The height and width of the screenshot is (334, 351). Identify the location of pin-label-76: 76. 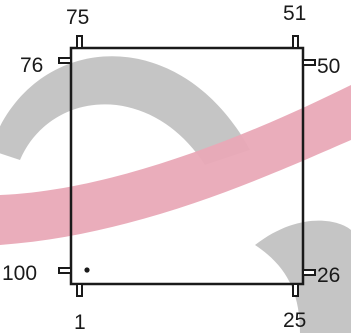
(32, 65).